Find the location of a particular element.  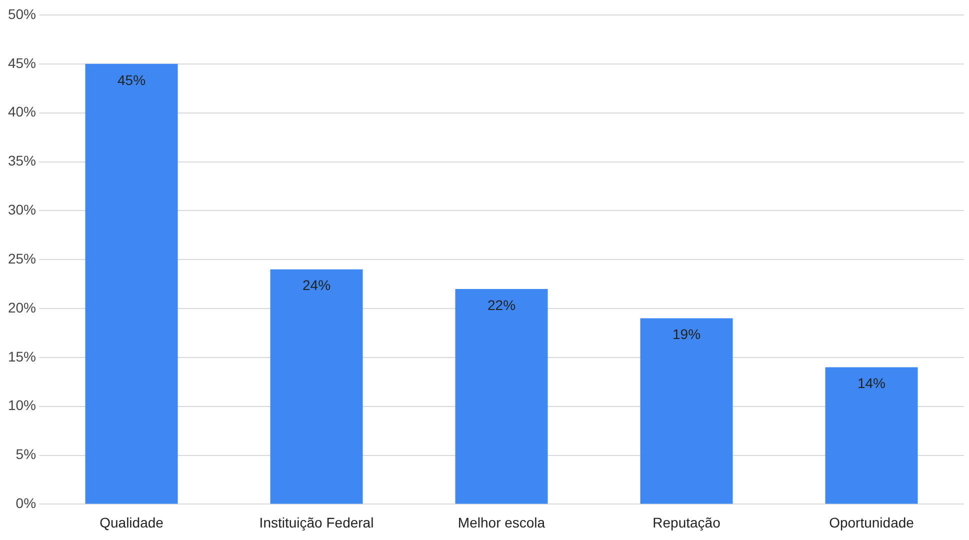

y-tick-label: 35% is located at coordinates (22, 160).